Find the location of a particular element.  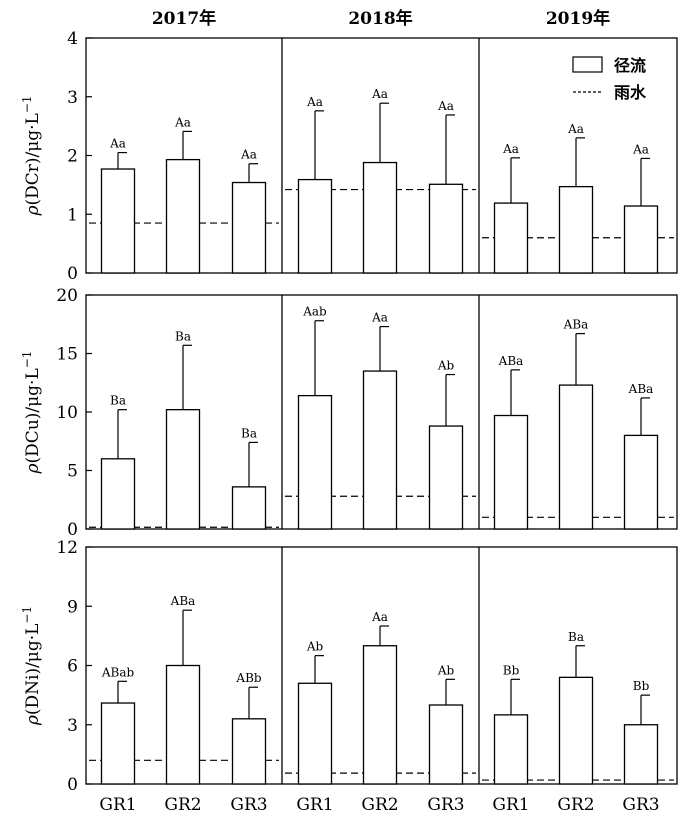

significance-label: ABab is located at coordinates (118, 672).